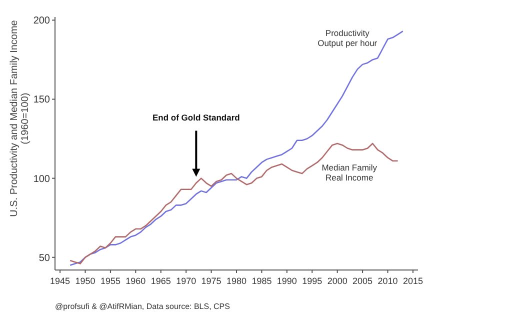 Image resolution: width=511 pixels, height=329 pixels. I want to click on x-tick-label: 1970, so click(186, 281).